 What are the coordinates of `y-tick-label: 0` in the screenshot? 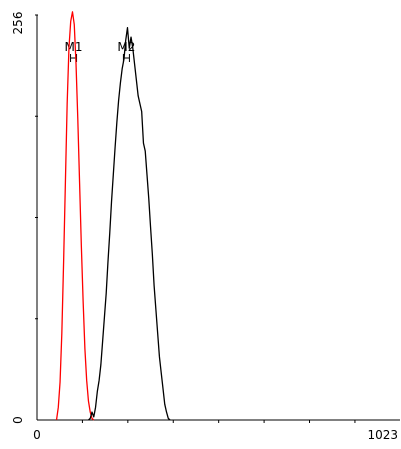 It's located at (18, 420).